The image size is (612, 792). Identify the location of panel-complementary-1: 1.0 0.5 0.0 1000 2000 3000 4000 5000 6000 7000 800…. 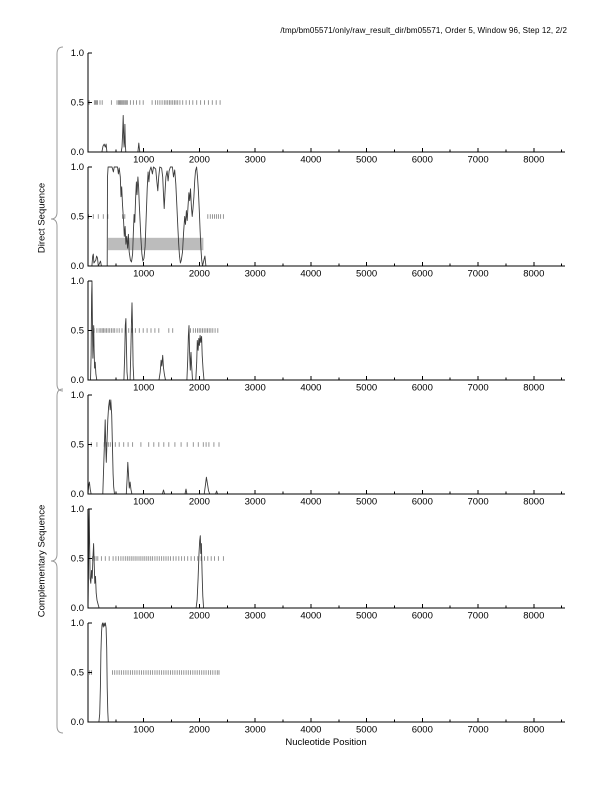
(318, 449).